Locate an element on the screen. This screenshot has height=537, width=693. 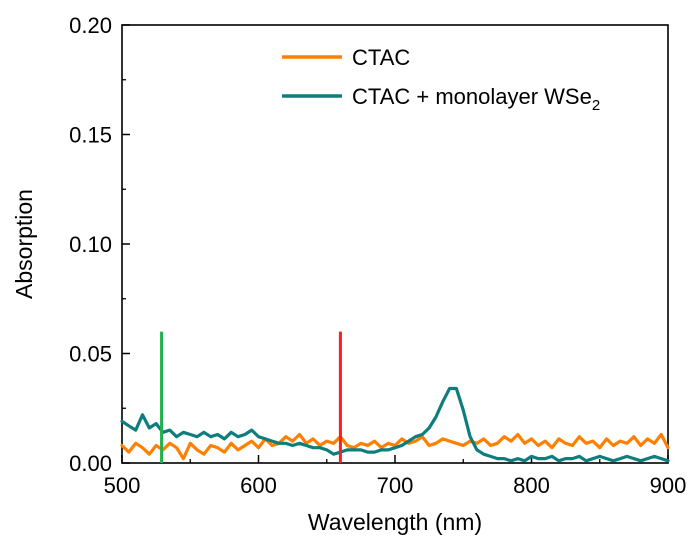
y-tick-label: 0.15 is located at coordinates (90, 135).